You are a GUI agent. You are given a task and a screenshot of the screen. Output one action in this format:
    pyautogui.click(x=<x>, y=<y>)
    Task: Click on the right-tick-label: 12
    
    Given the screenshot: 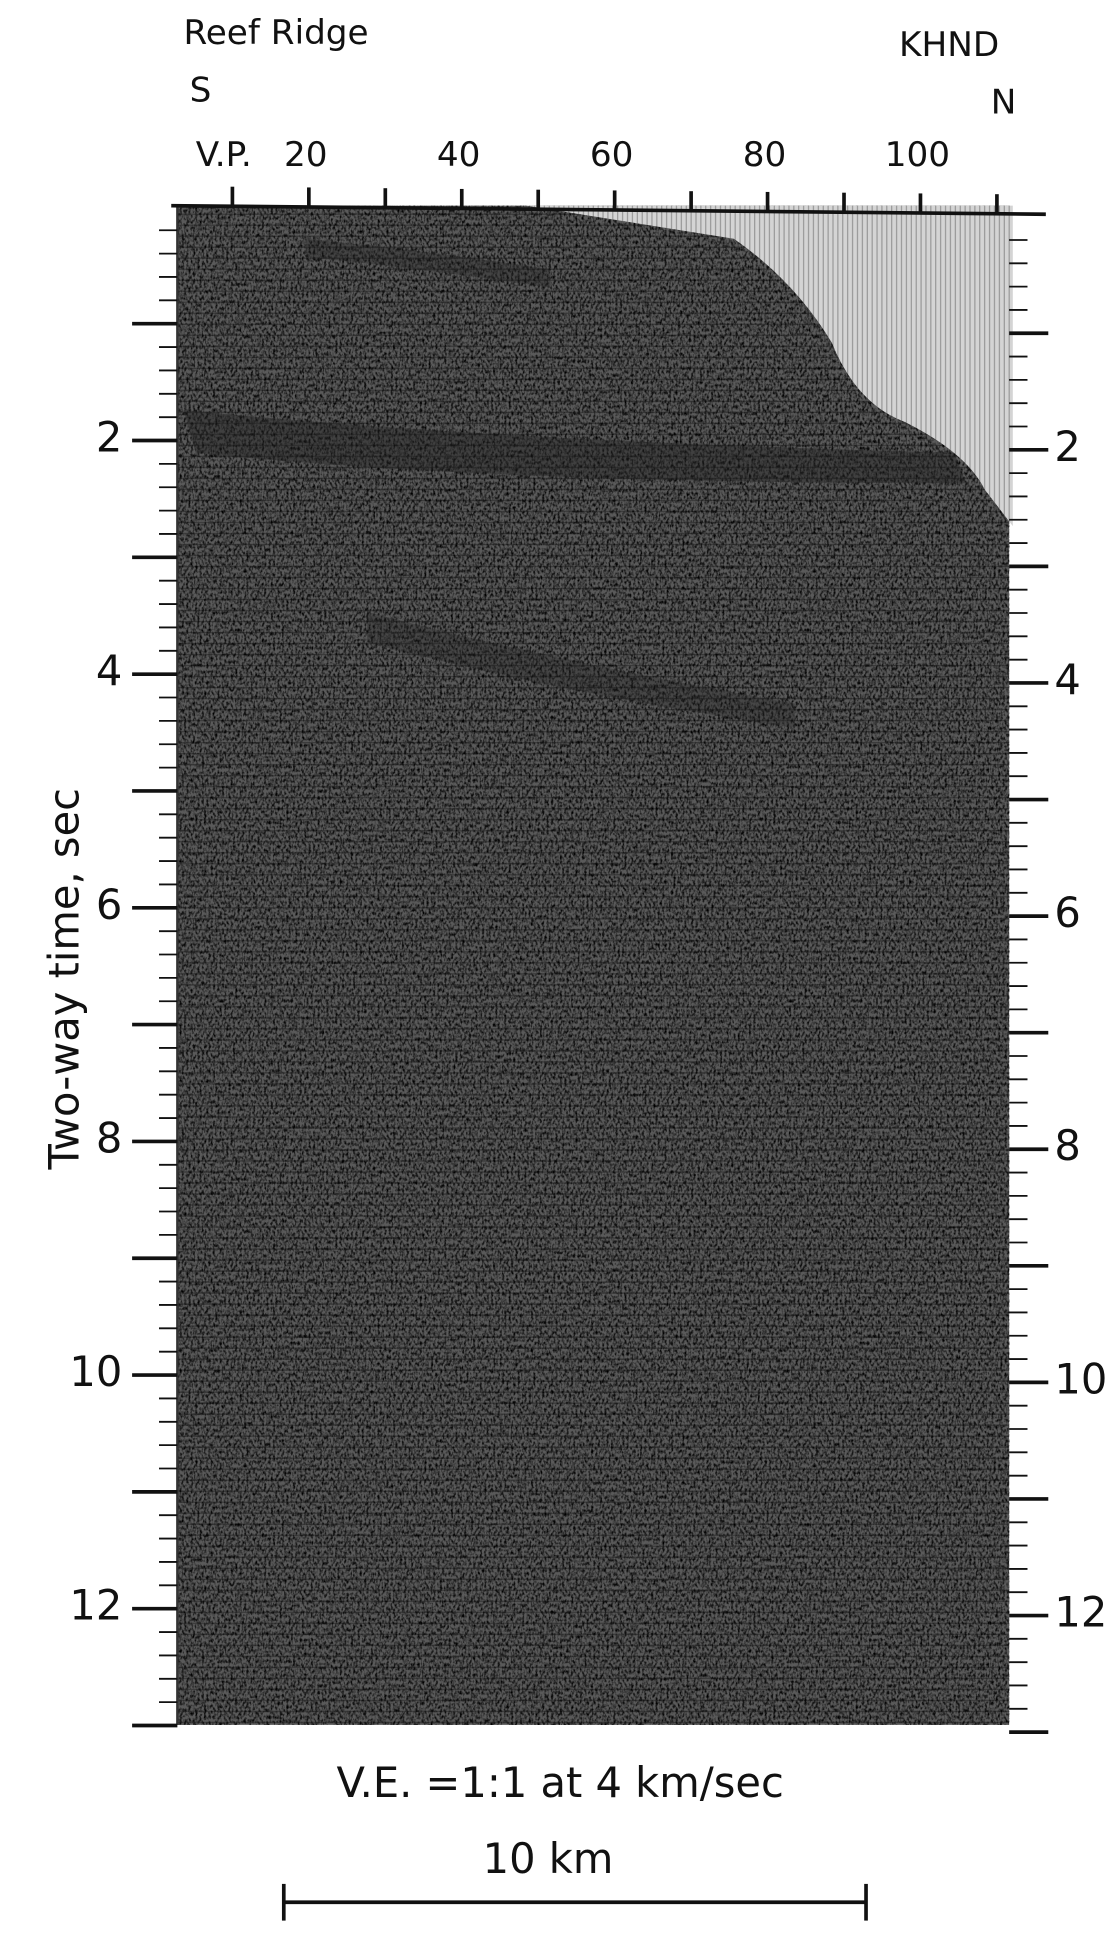 What is the action you would take?
    pyautogui.click(x=1080, y=1612)
    